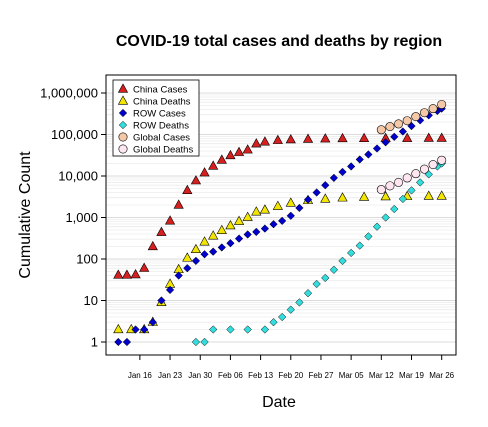 The image size is (488, 427). Describe the element at coordinates (154, 101) in the screenshot. I see `legend-item-china-deaths: China Deaths` at that location.